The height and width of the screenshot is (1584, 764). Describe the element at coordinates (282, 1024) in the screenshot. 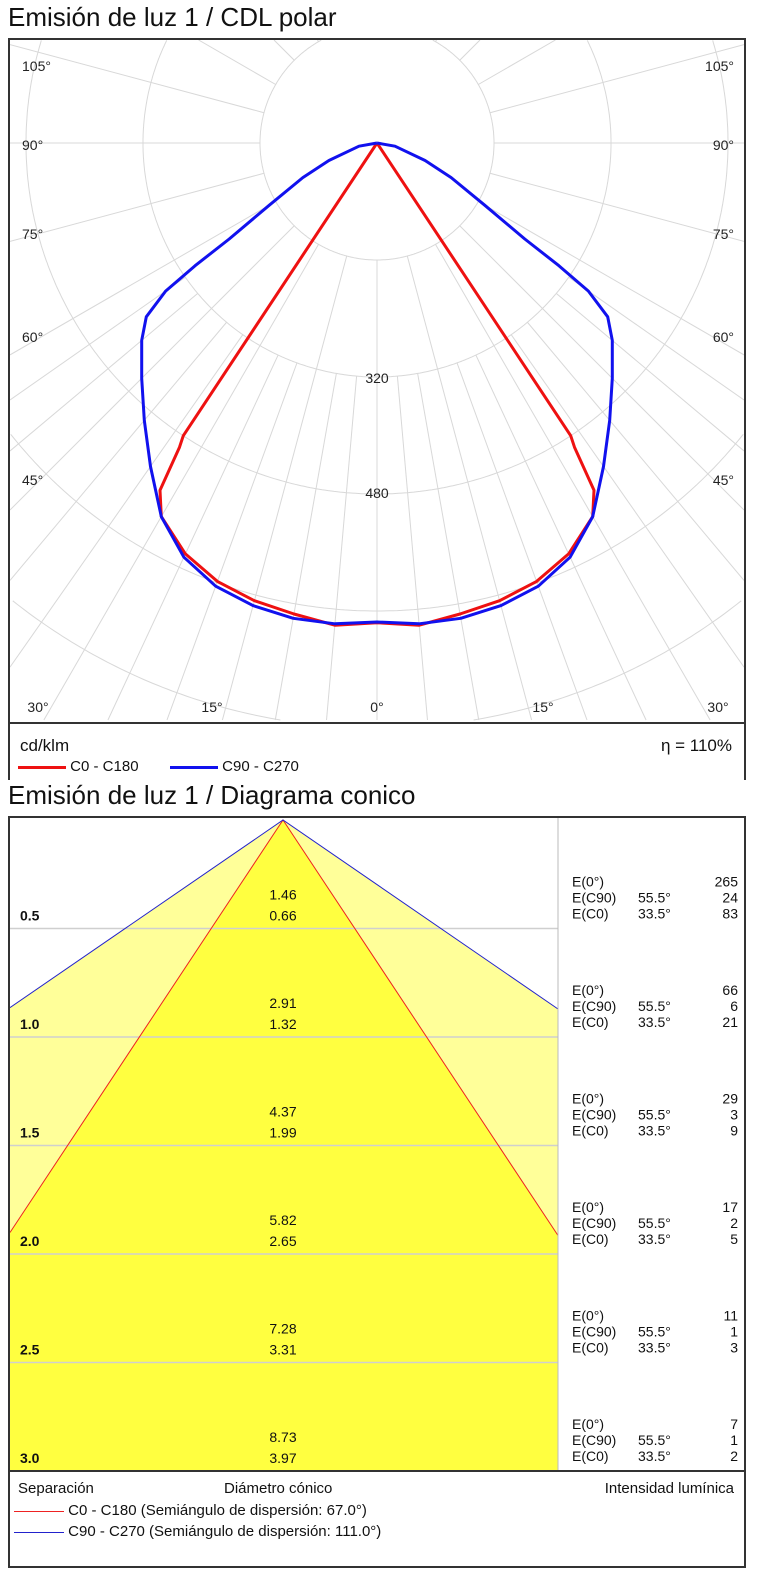

I see `diameter-c0: 1.32` at that location.